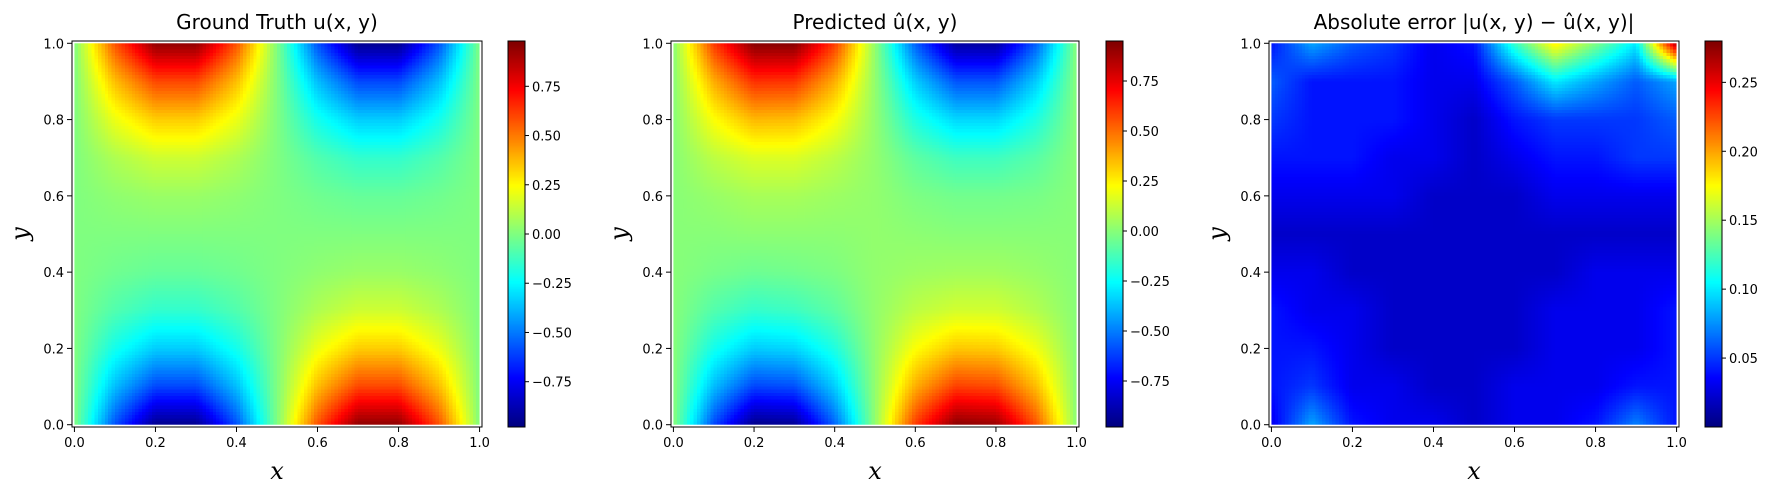 The height and width of the screenshot is (490, 1772). What do you see at coordinates (1743, 359) in the screenshot?
I see `colorbar-tick-label: 0.05` at bounding box center [1743, 359].